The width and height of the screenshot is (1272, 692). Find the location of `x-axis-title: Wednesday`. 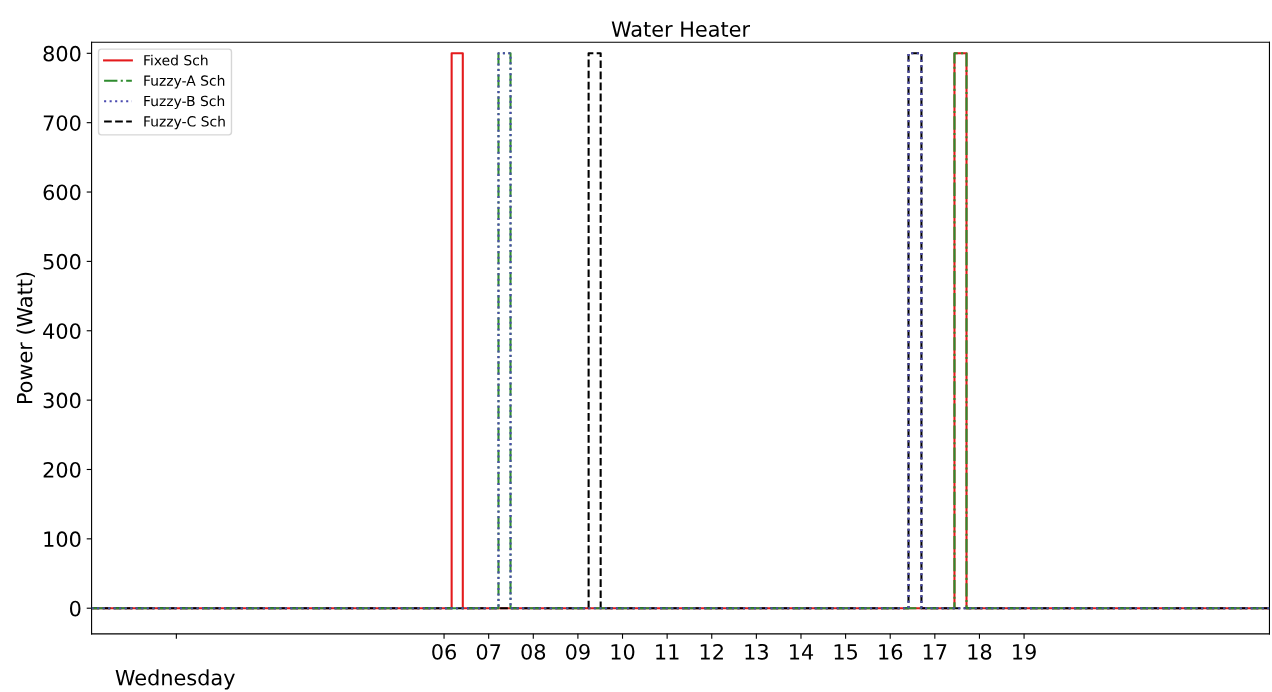

x-axis-title: Wednesday is located at coordinates (175, 679).